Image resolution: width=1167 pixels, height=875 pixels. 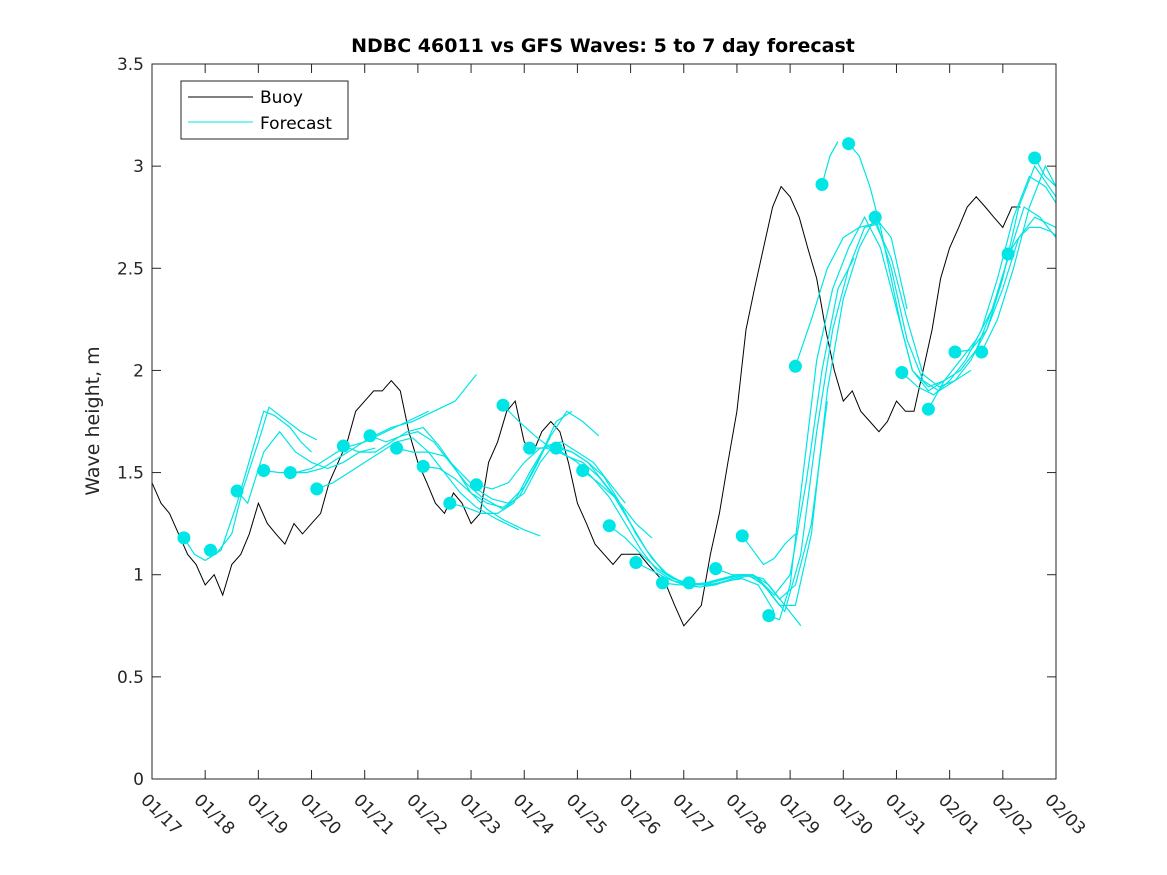 I want to click on y-tick-label: 2, so click(x=138, y=371).